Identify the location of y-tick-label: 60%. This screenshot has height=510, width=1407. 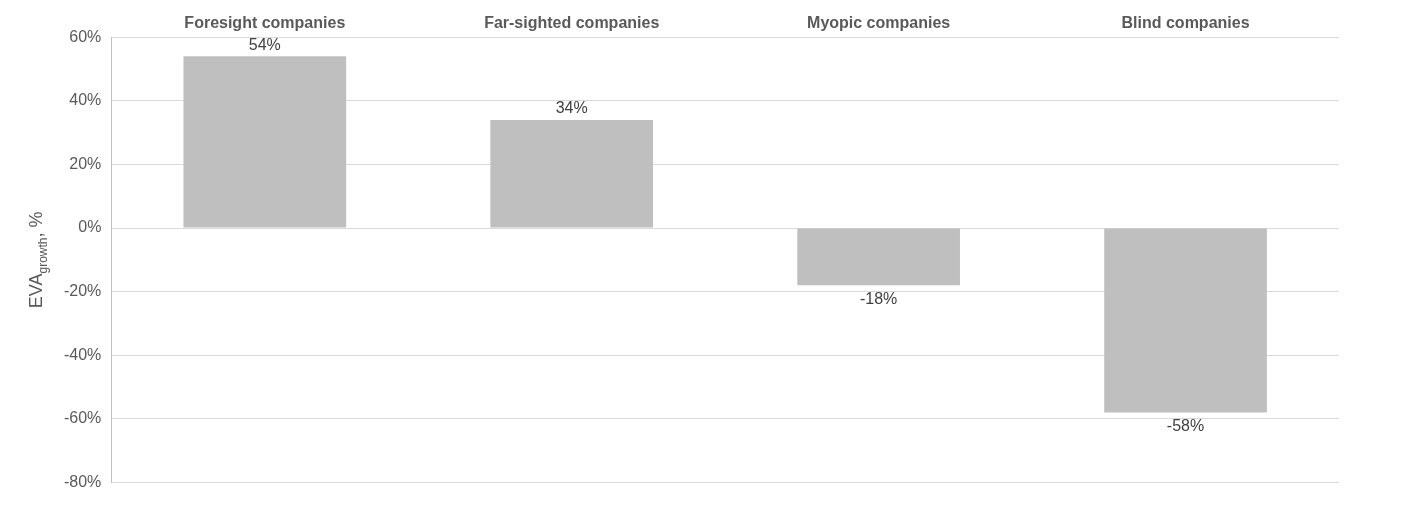
(85, 36).